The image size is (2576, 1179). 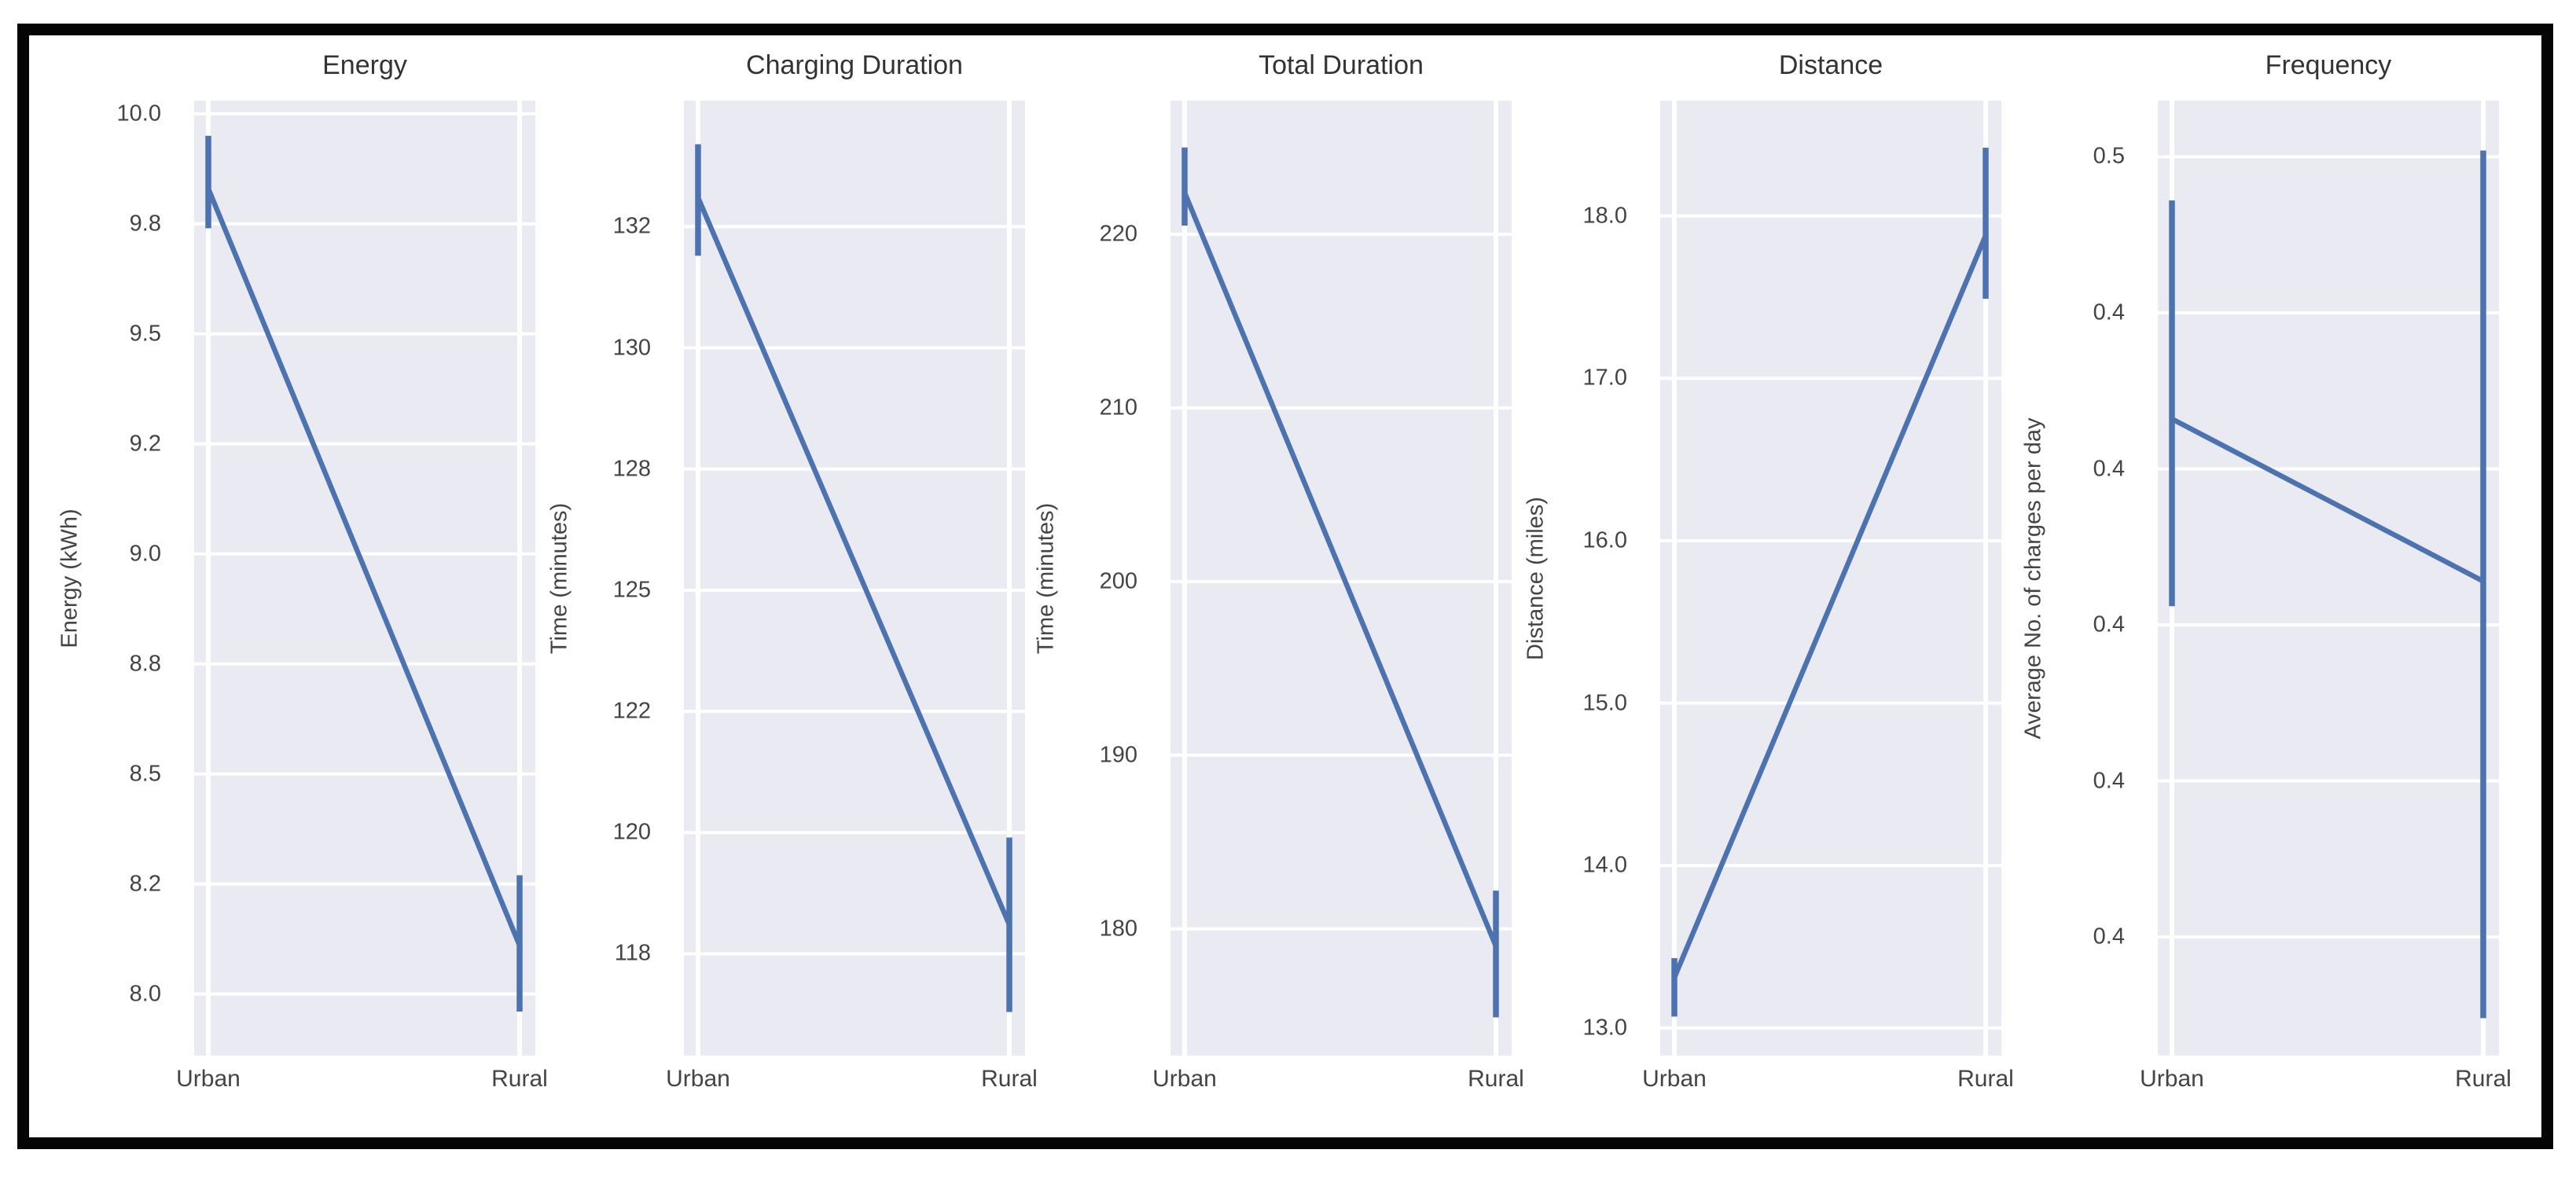 What do you see at coordinates (1830, 65) in the screenshot?
I see `subplot-title-distance: Distance` at bounding box center [1830, 65].